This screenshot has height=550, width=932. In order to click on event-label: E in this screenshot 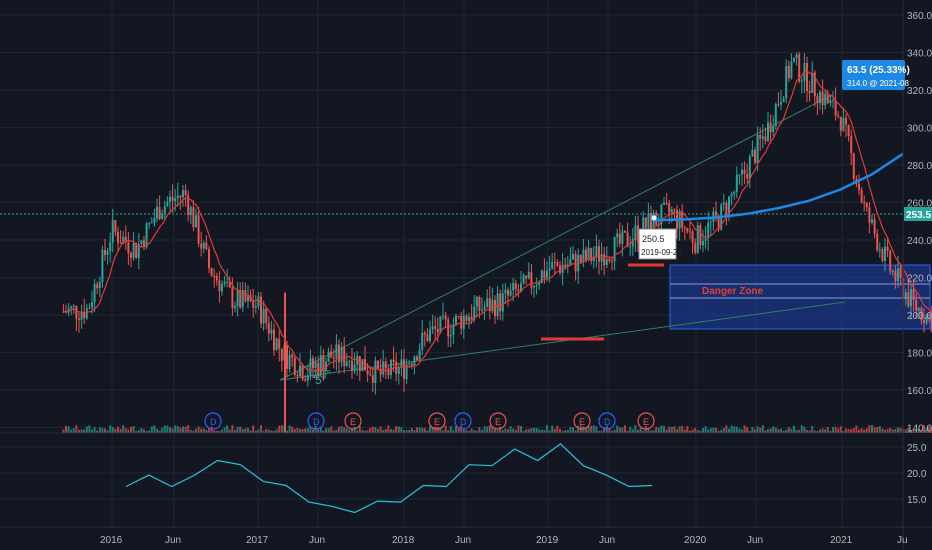, I will do `click(353, 422)`.